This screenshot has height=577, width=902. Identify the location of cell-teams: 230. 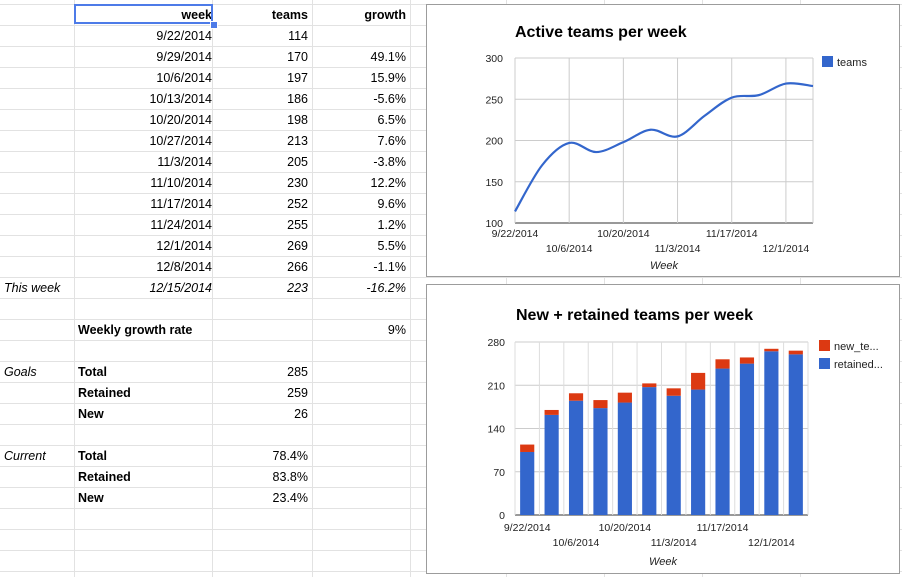
(297, 183).